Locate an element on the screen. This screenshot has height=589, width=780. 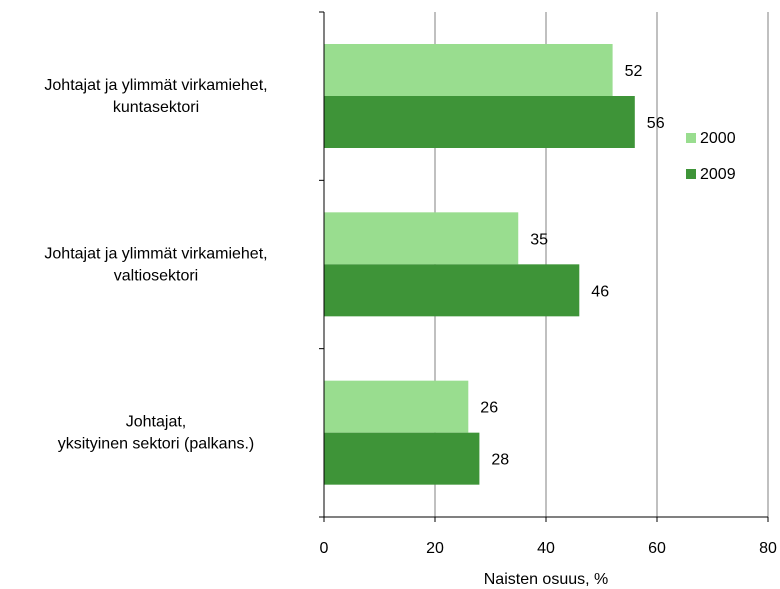
x-tick-label: 60 is located at coordinates (657, 548).